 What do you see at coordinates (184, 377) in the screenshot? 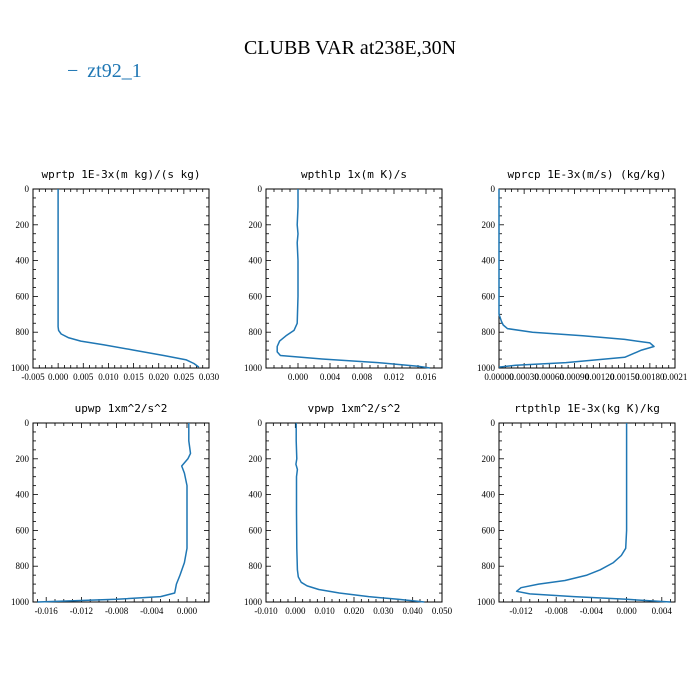
I see `x-tick-label: 0.025` at bounding box center [184, 377].